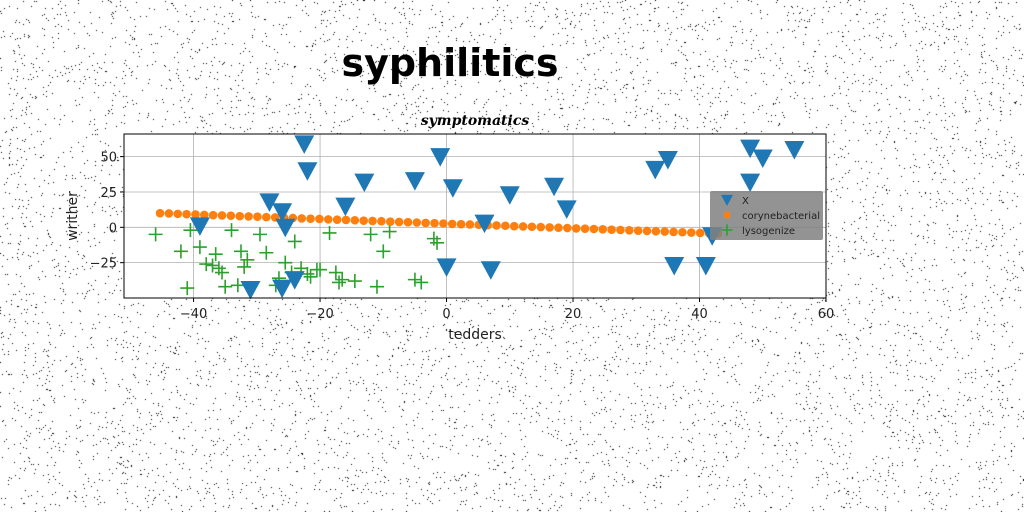  I want to click on y-tick-label: 50, so click(108, 158).